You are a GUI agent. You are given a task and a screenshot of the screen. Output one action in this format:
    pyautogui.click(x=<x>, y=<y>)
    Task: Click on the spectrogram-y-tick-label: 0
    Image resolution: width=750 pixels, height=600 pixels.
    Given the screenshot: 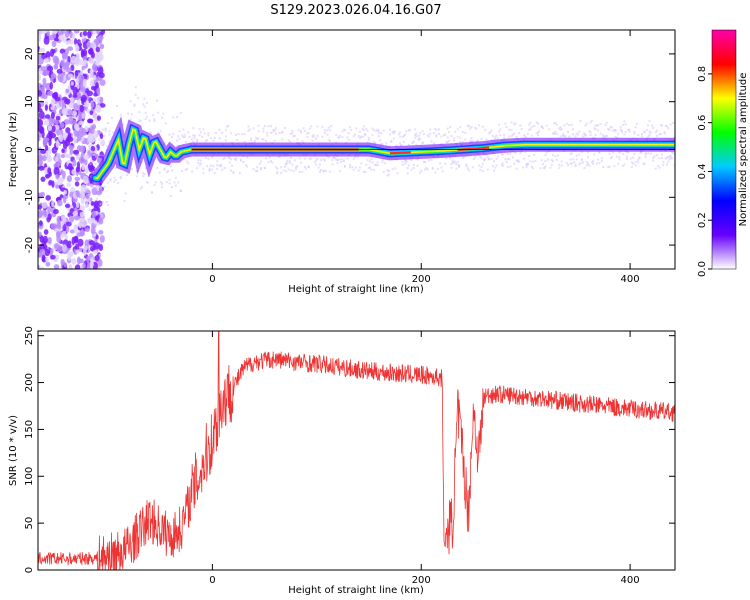 What is the action you would take?
    pyautogui.click(x=29, y=149)
    